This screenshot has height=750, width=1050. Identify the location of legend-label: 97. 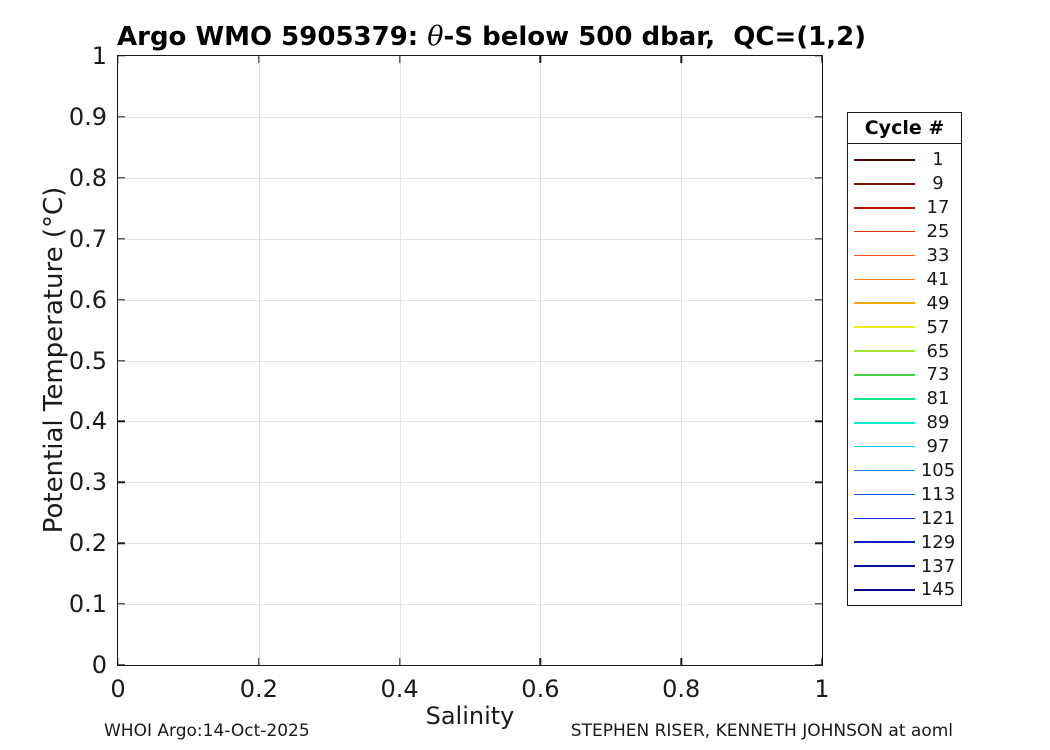
(938, 447).